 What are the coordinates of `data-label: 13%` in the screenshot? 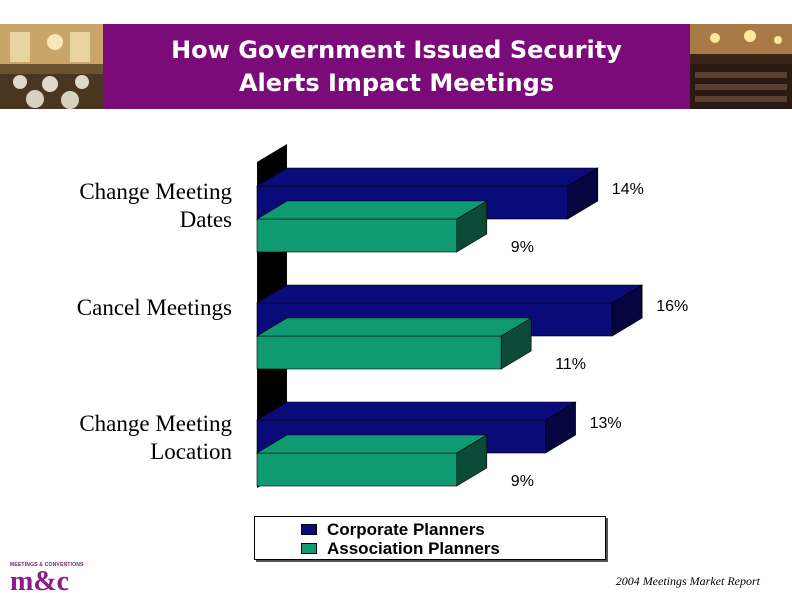 It's located at (606, 423).